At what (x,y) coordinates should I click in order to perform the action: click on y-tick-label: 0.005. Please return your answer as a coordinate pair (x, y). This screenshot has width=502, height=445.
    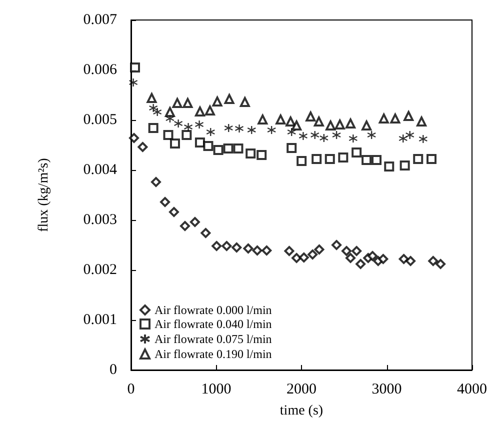
    Looking at the image, I should click on (100, 120).